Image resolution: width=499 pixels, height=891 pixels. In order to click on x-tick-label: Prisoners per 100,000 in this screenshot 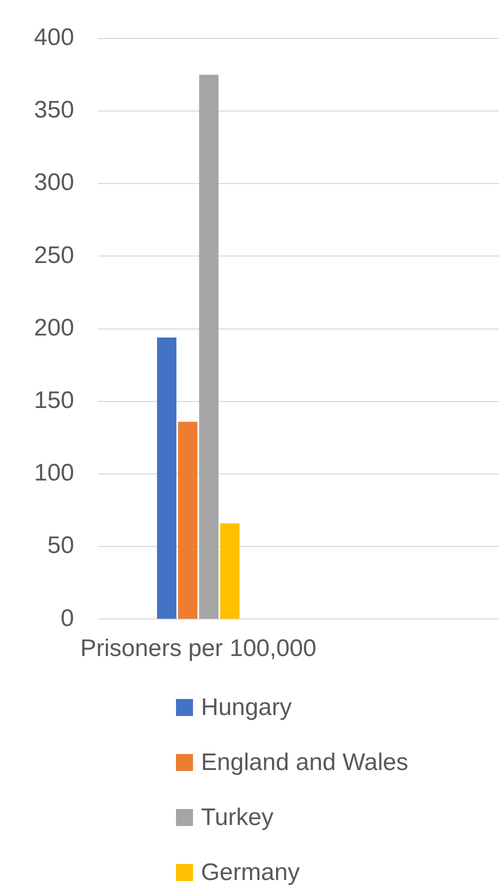, I will do `click(198, 648)`.